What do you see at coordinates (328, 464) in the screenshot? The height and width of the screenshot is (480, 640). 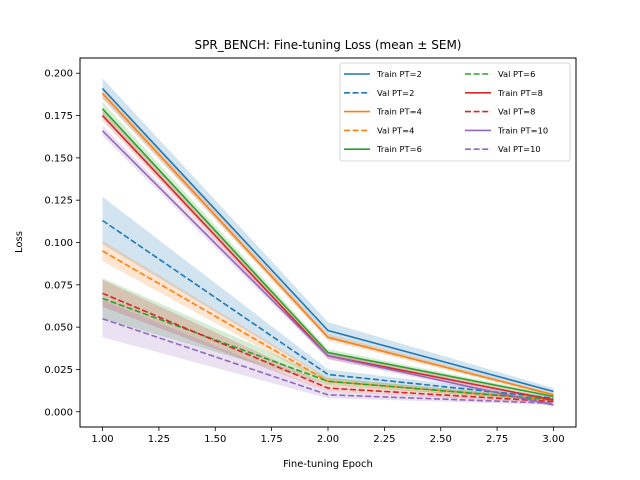 I see `x-axis-label: Fine-tuning Epoch` at bounding box center [328, 464].